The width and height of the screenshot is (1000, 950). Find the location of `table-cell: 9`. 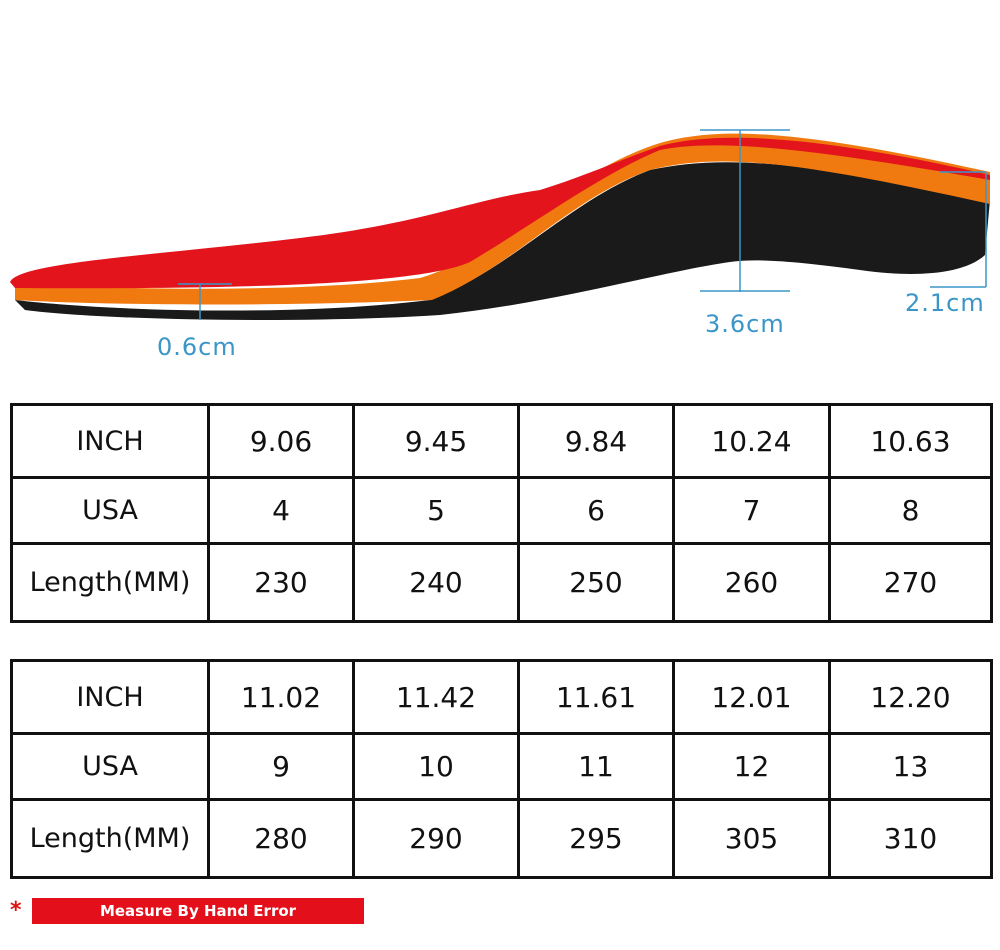

table-cell: 9 is located at coordinates (281, 766).